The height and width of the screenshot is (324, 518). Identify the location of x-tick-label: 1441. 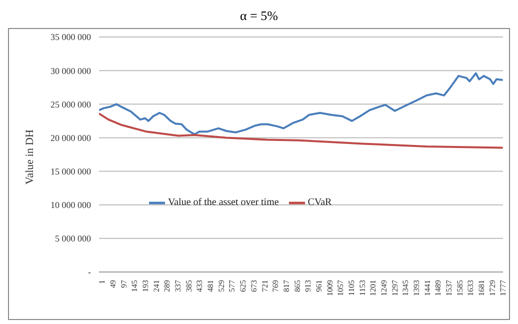
(427, 288).